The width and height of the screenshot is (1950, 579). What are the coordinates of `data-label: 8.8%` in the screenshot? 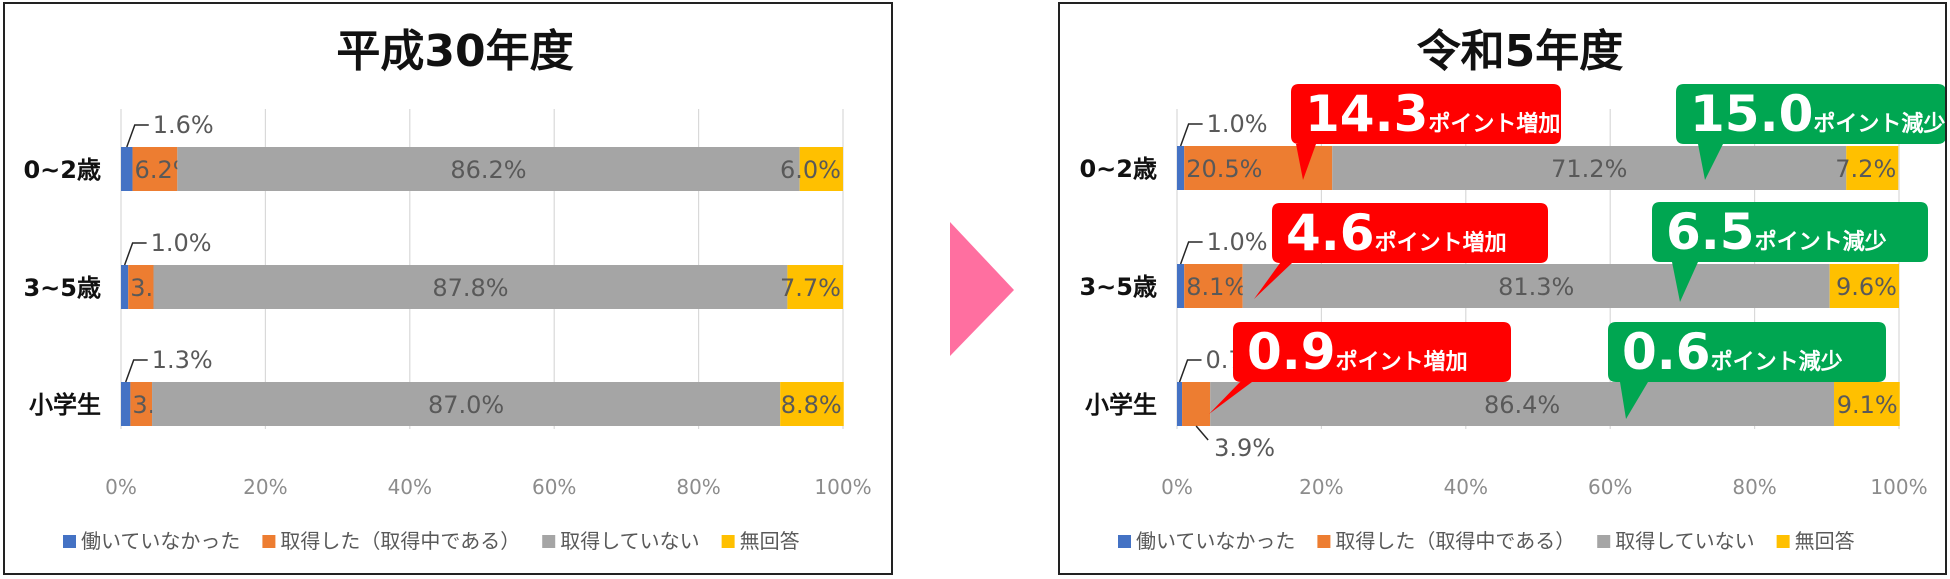 It's located at (811, 405).